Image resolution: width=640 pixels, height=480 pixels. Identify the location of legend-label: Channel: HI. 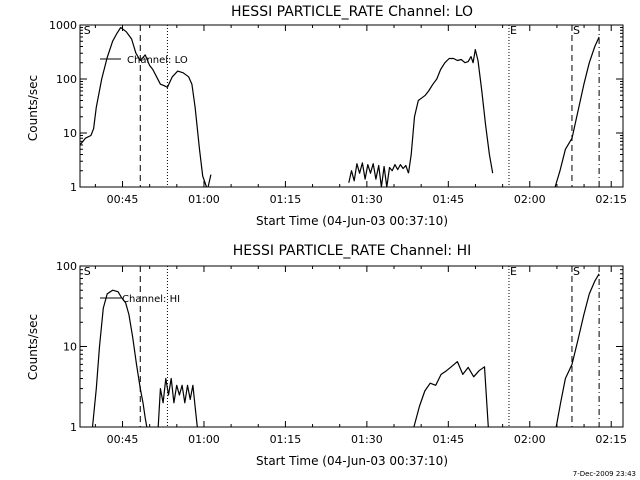
(151, 299).